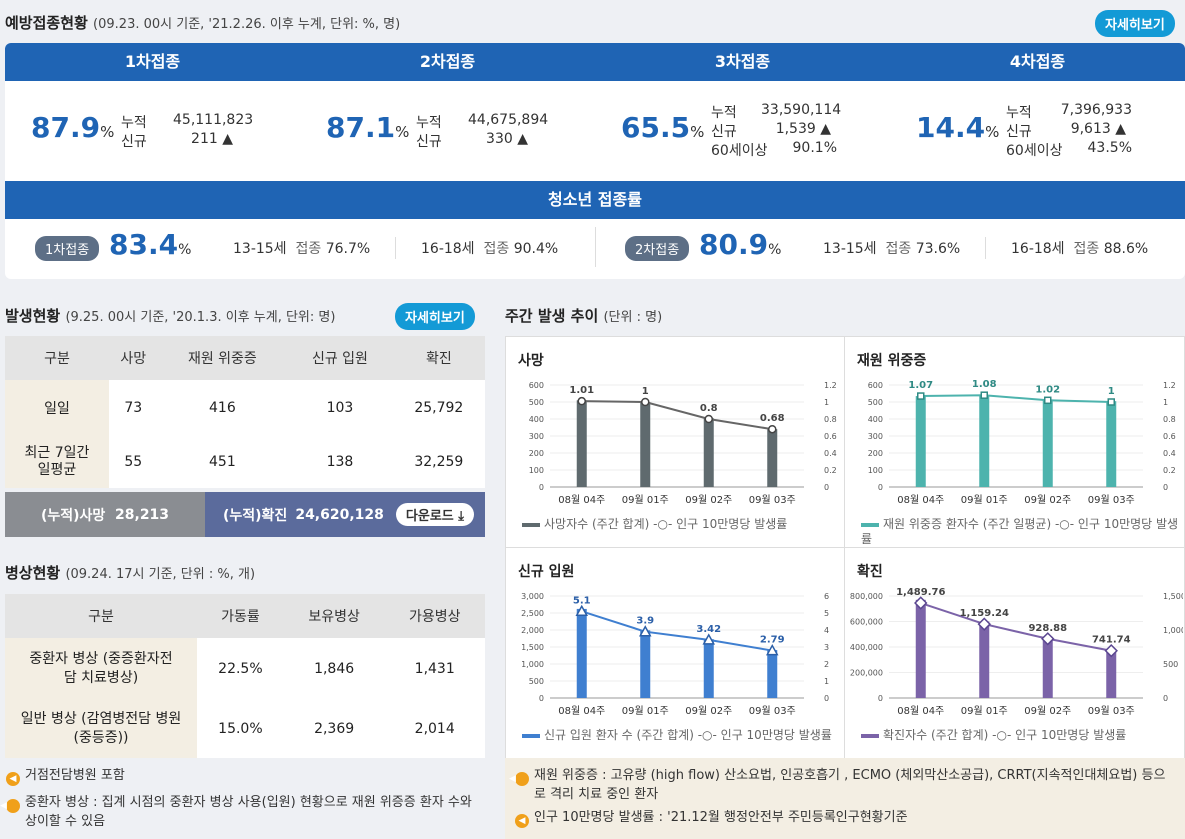 The width and height of the screenshot is (1185, 839). I want to click on cell: 32,259, so click(438, 462).